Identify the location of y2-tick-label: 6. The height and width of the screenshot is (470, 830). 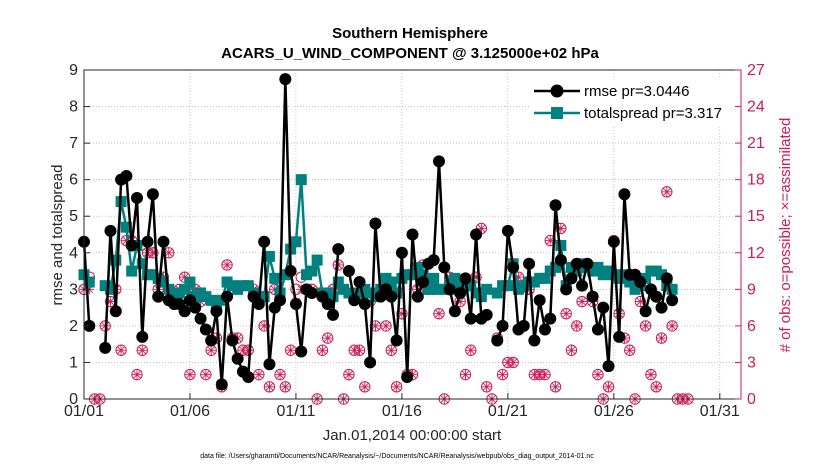
(751, 326).